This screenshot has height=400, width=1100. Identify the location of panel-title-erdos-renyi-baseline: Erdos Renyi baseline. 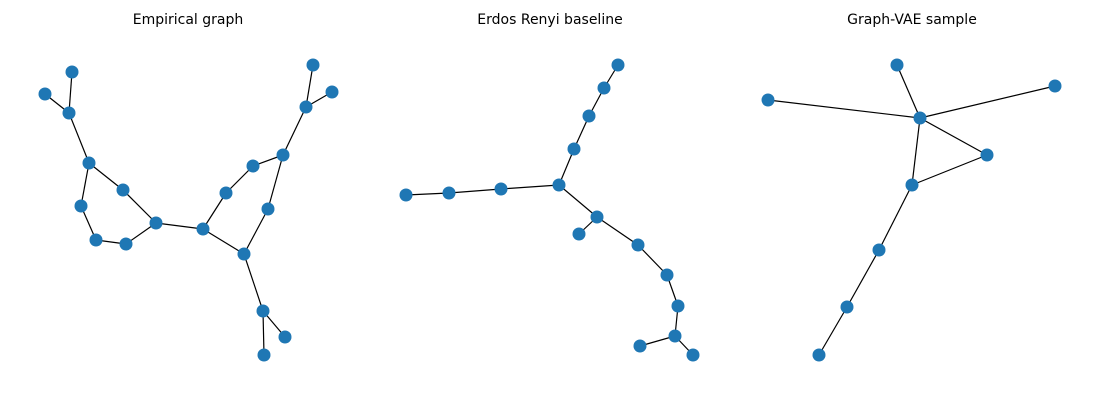
(550, 20).